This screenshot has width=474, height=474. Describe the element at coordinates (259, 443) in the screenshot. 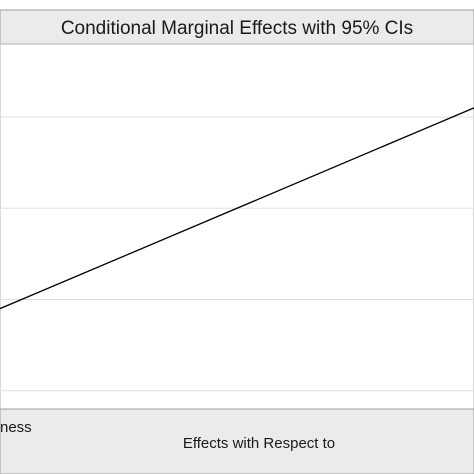

I see `x-axis-label: Effects with Respect to` at that location.